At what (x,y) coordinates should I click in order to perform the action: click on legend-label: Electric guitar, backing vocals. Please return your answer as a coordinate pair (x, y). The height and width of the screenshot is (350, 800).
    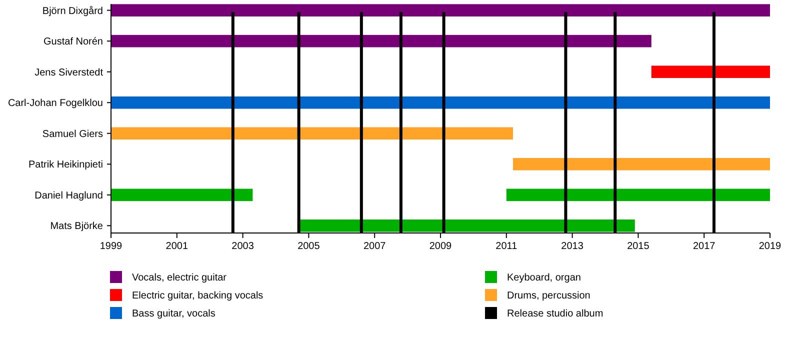
    Looking at the image, I should click on (198, 296).